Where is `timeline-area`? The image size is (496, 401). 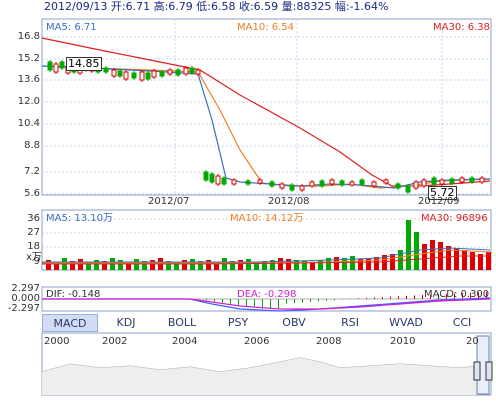
timeline-area is located at coordinates (260, 376).